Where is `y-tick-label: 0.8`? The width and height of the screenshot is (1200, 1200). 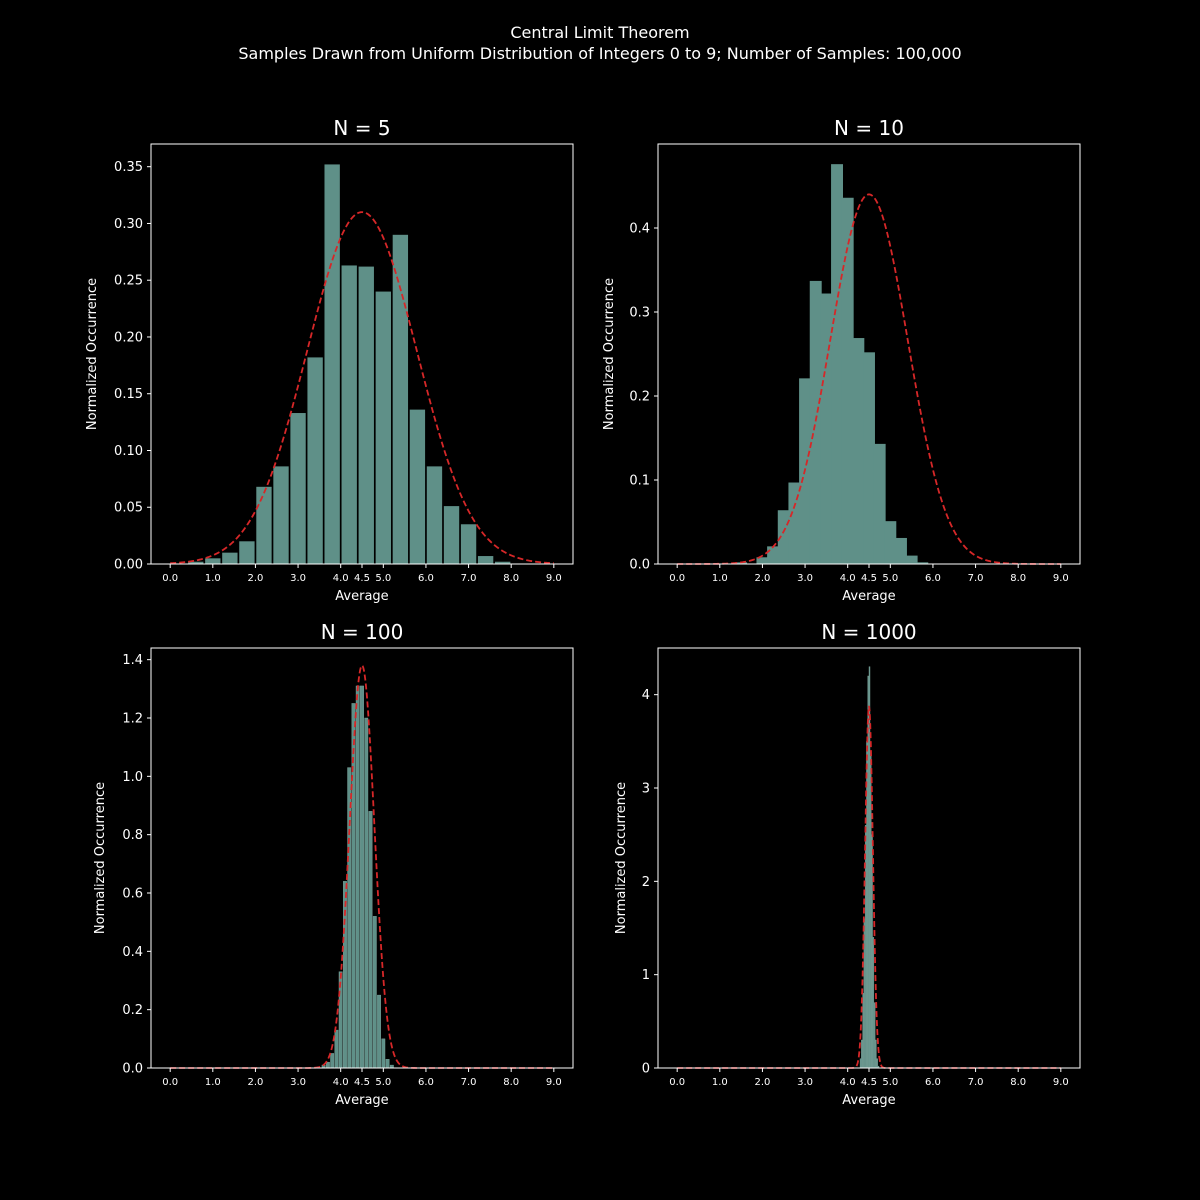
y-tick-label: 0.8 is located at coordinates (132, 835).